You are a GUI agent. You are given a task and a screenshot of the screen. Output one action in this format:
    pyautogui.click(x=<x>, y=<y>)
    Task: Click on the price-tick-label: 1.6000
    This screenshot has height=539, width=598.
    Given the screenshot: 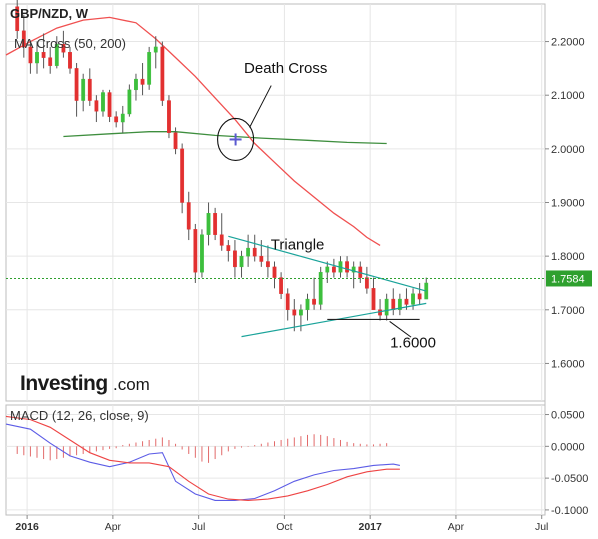 What is the action you would take?
    pyautogui.click(x=568, y=364)
    